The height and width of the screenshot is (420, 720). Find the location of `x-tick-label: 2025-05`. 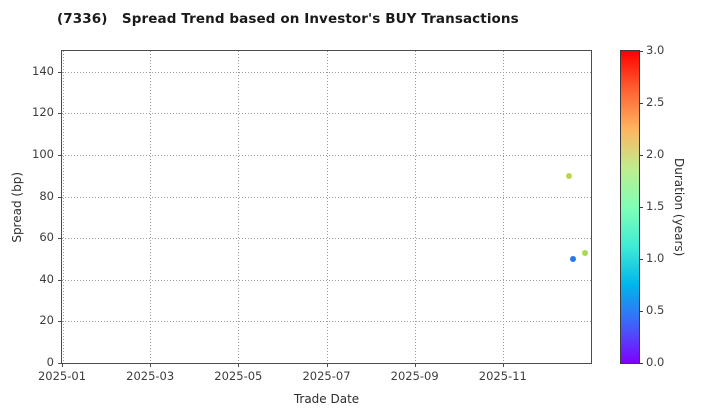

x-tick-label: 2025-05 is located at coordinates (238, 376).